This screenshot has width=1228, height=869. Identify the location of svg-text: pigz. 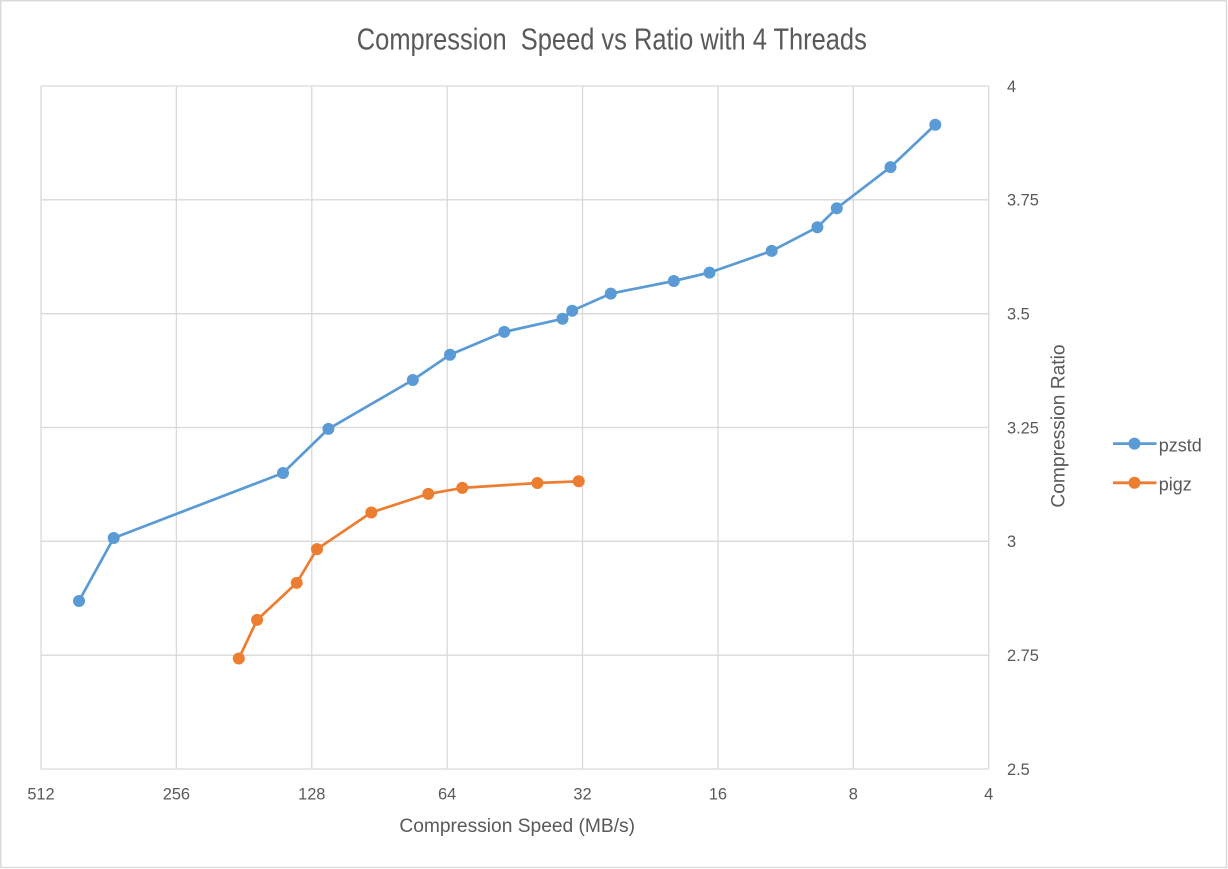
(1175, 485).